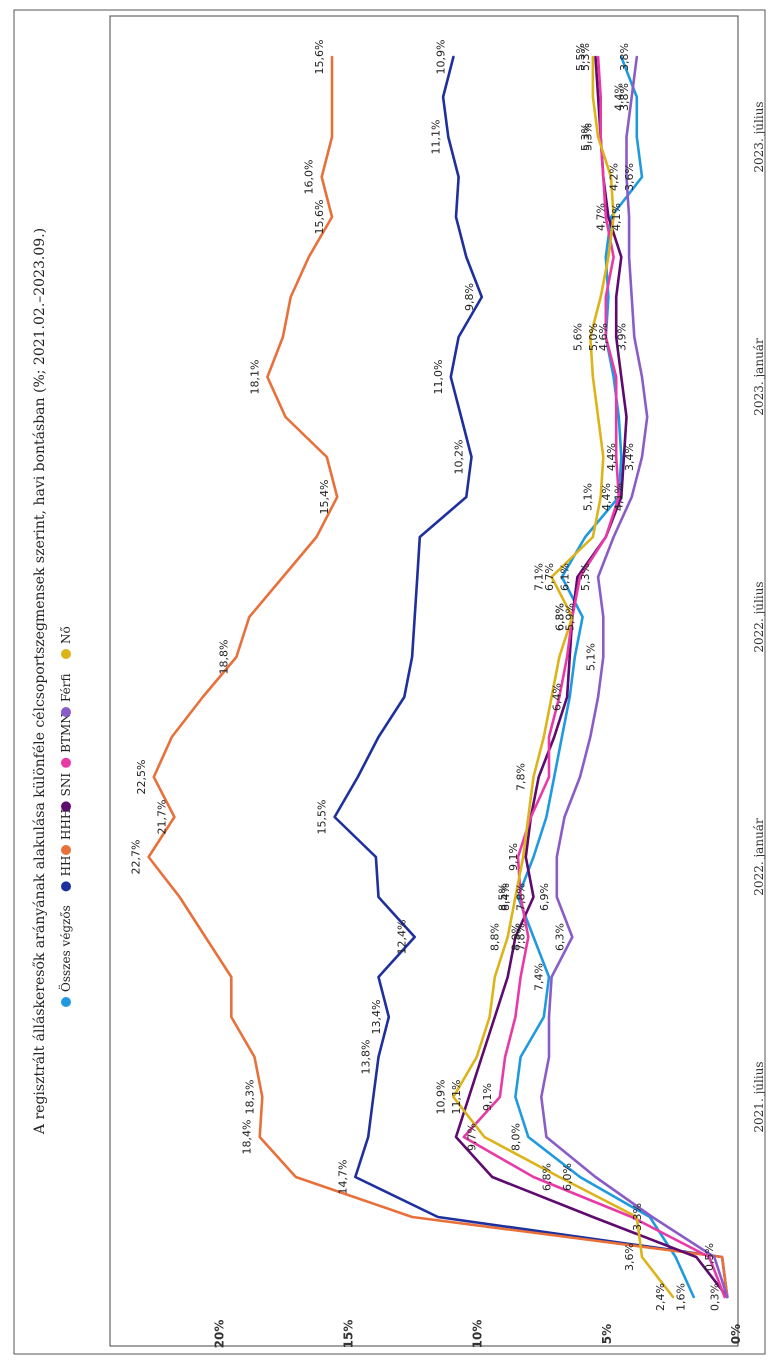  I want to click on legend-label: Nő, so click(66, 635).